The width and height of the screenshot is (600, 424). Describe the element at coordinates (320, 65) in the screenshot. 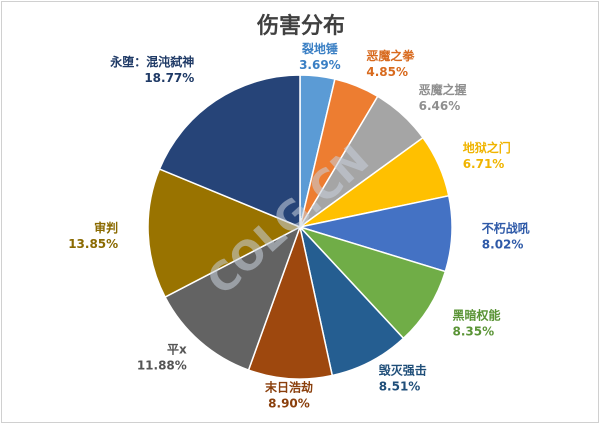

I see `slice-percent-label: 3.69%` at that location.